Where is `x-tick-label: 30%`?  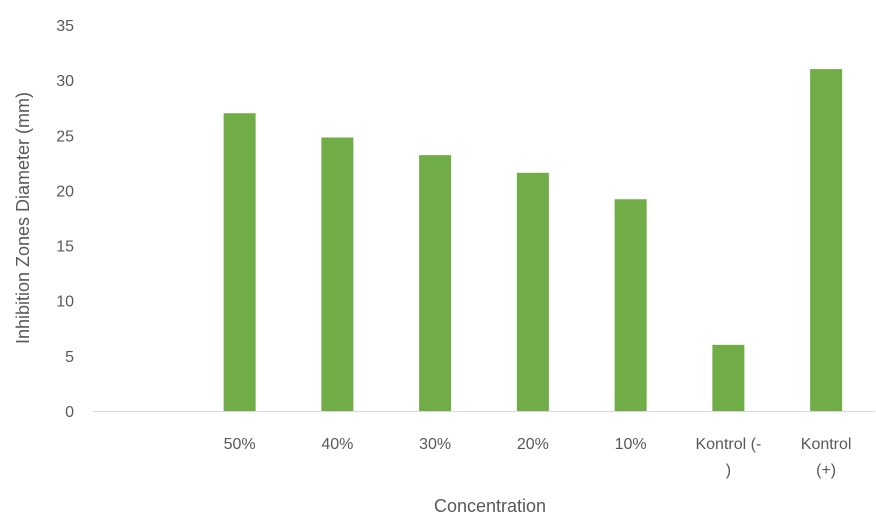
x-tick-label: 30% is located at coordinates (435, 444).